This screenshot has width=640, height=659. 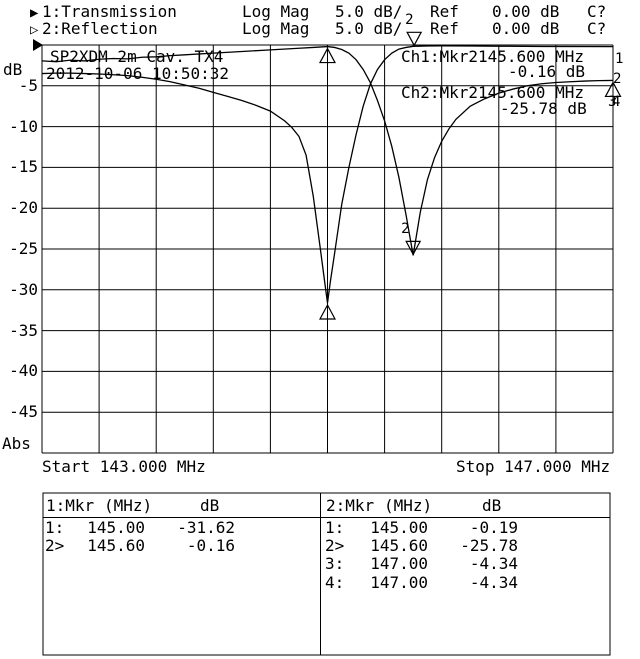 What do you see at coordinates (533, 466) in the screenshot?
I see `x-axis-stop-label: Stop 147.000 MHz` at bounding box center [533, 466].